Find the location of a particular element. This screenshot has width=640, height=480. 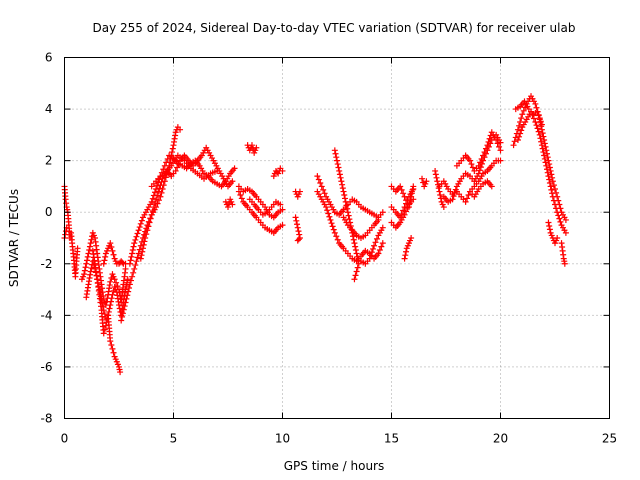

x-axis-label: GPS time / hours is located at coordinates (334, 466).